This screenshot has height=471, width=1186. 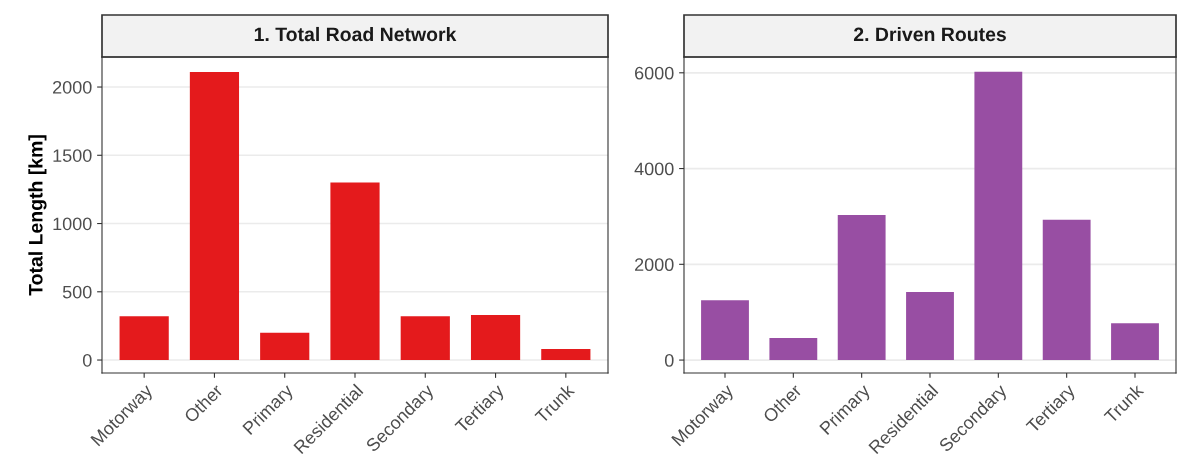 What do you see at coordinates (72, 224) in the screenshot?
I see `y-tick-label: 1000` at bounding box center [72, 224].